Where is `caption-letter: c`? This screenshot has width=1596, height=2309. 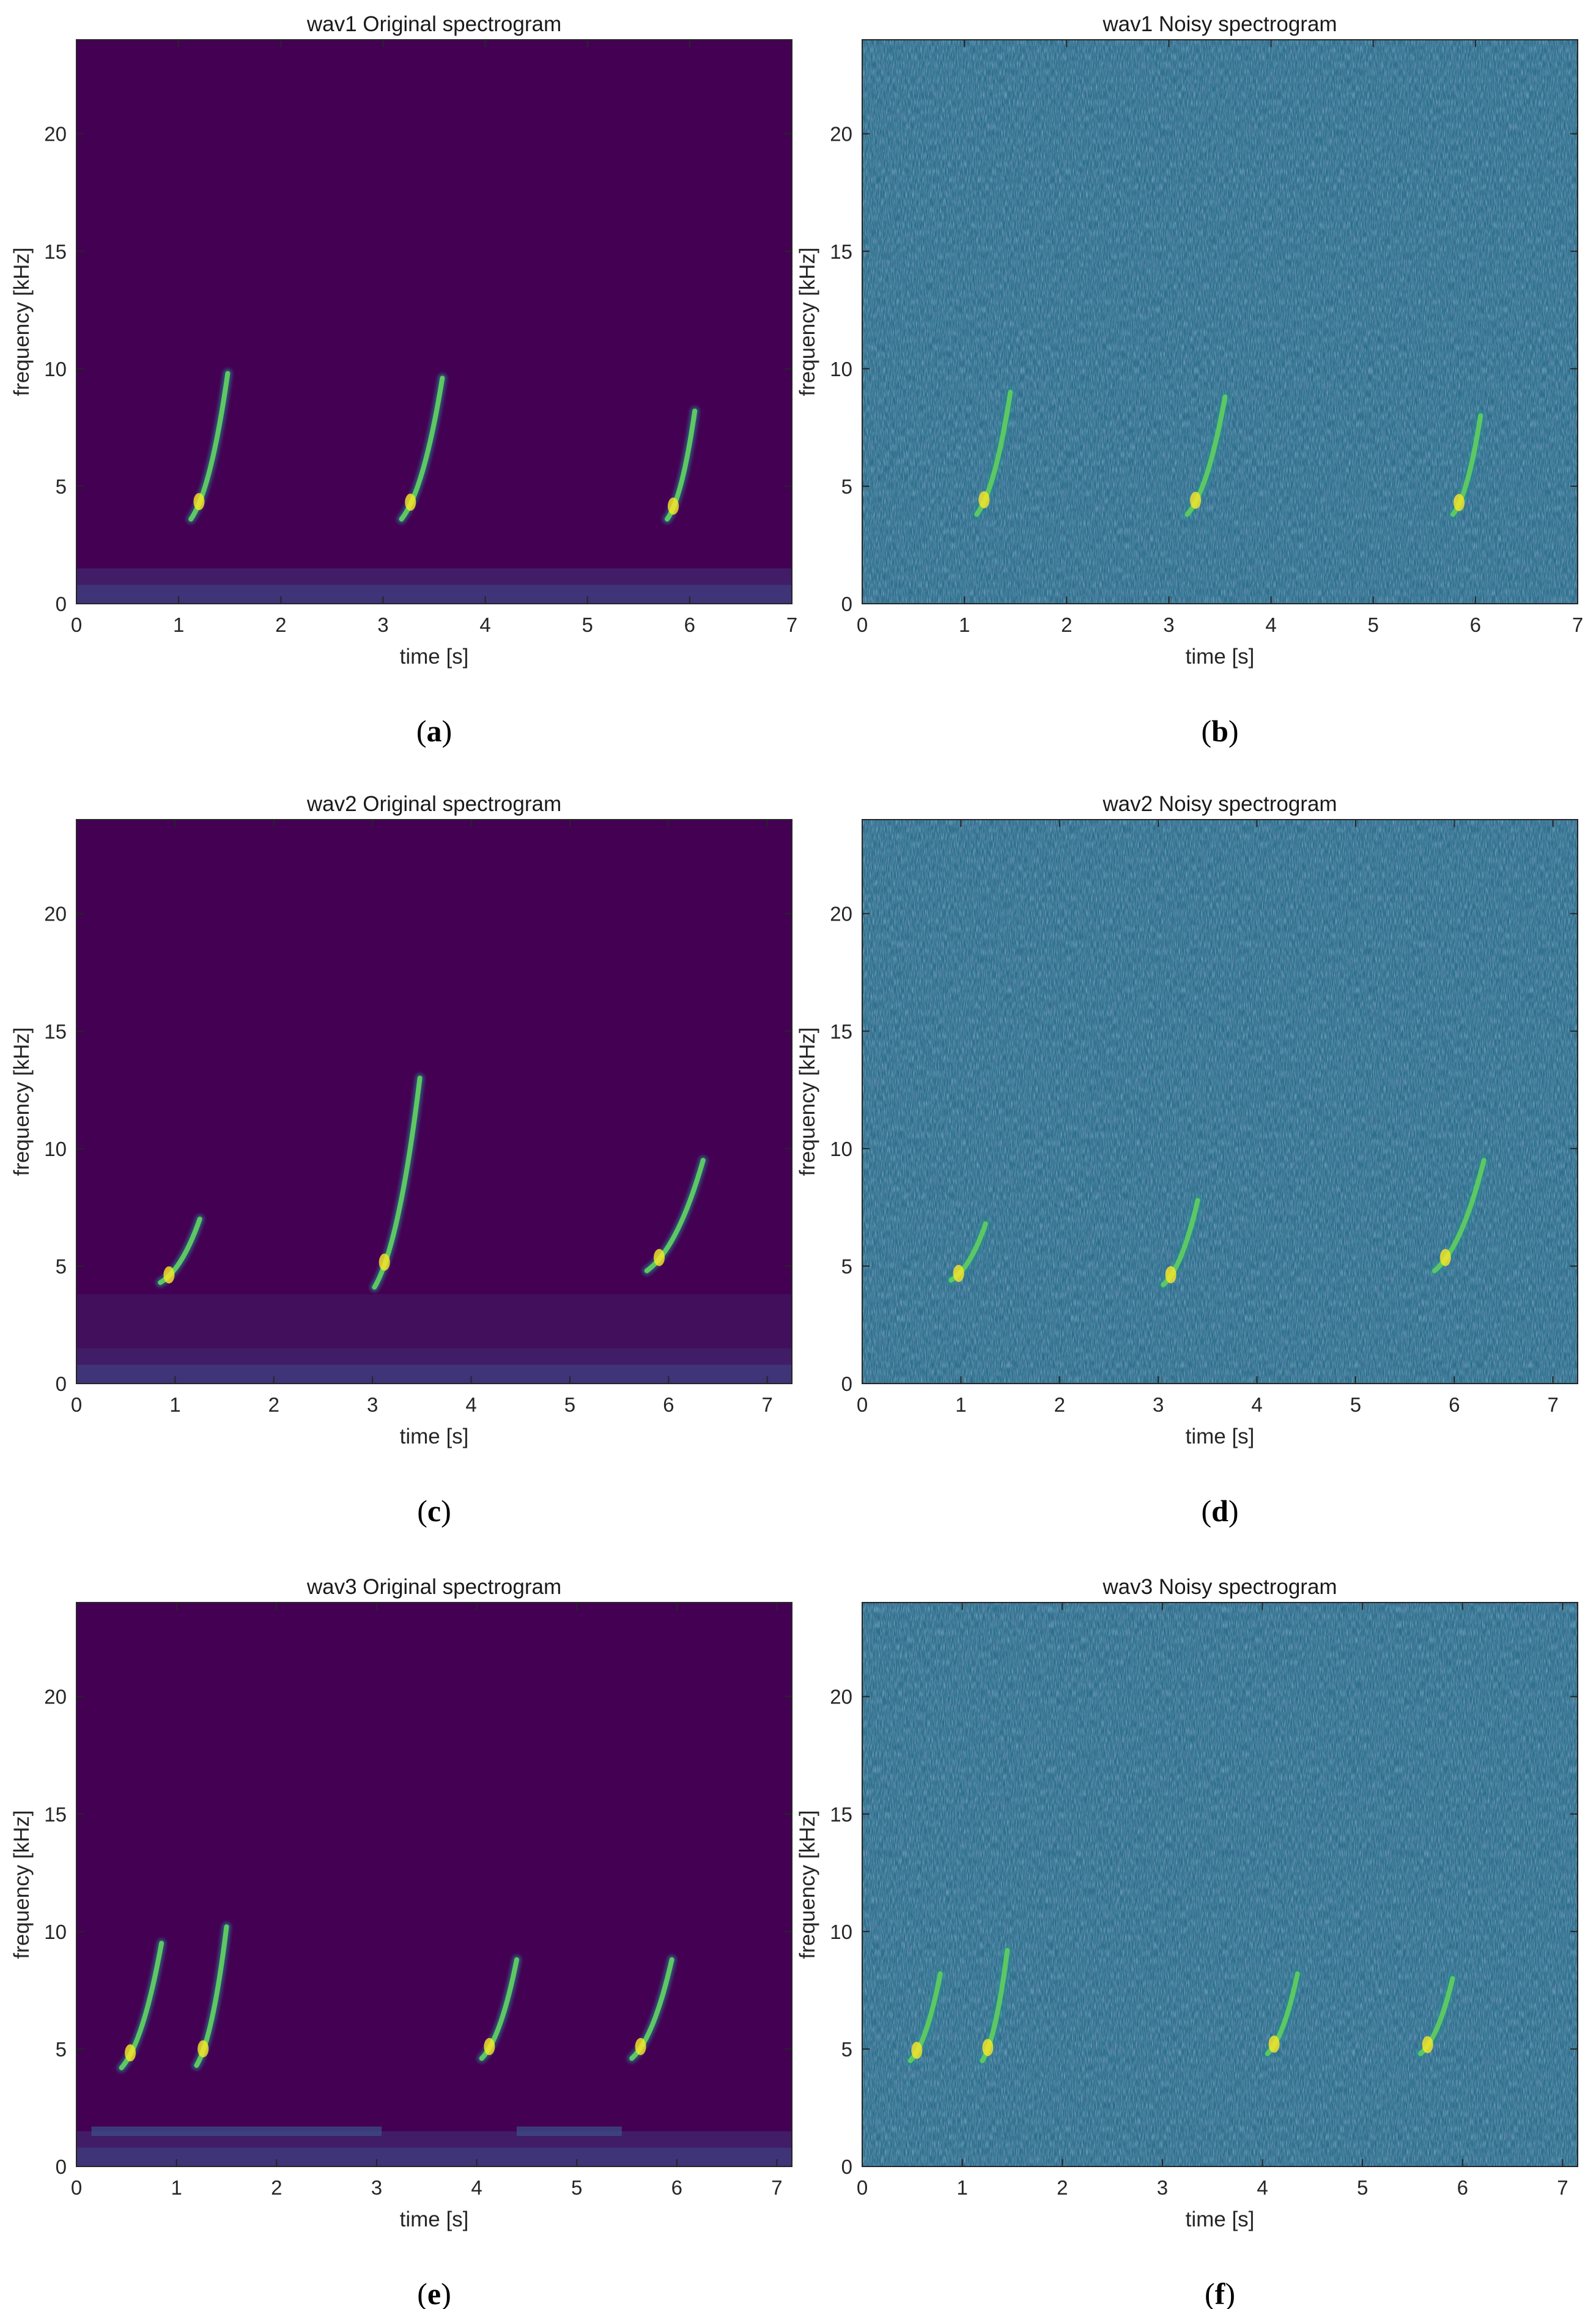
caption-letter: c is located at coordinates (434, 1511).